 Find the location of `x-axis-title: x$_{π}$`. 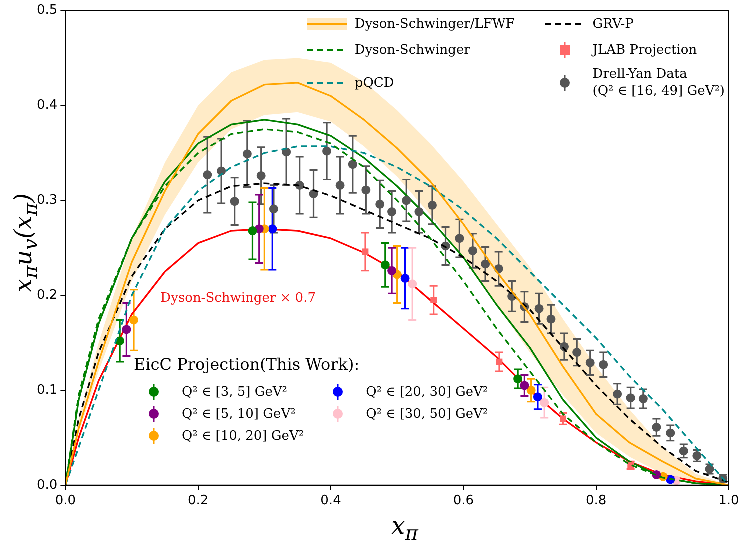

x-axis-title: x$_{π}$ is located at coordinates (405, 528).